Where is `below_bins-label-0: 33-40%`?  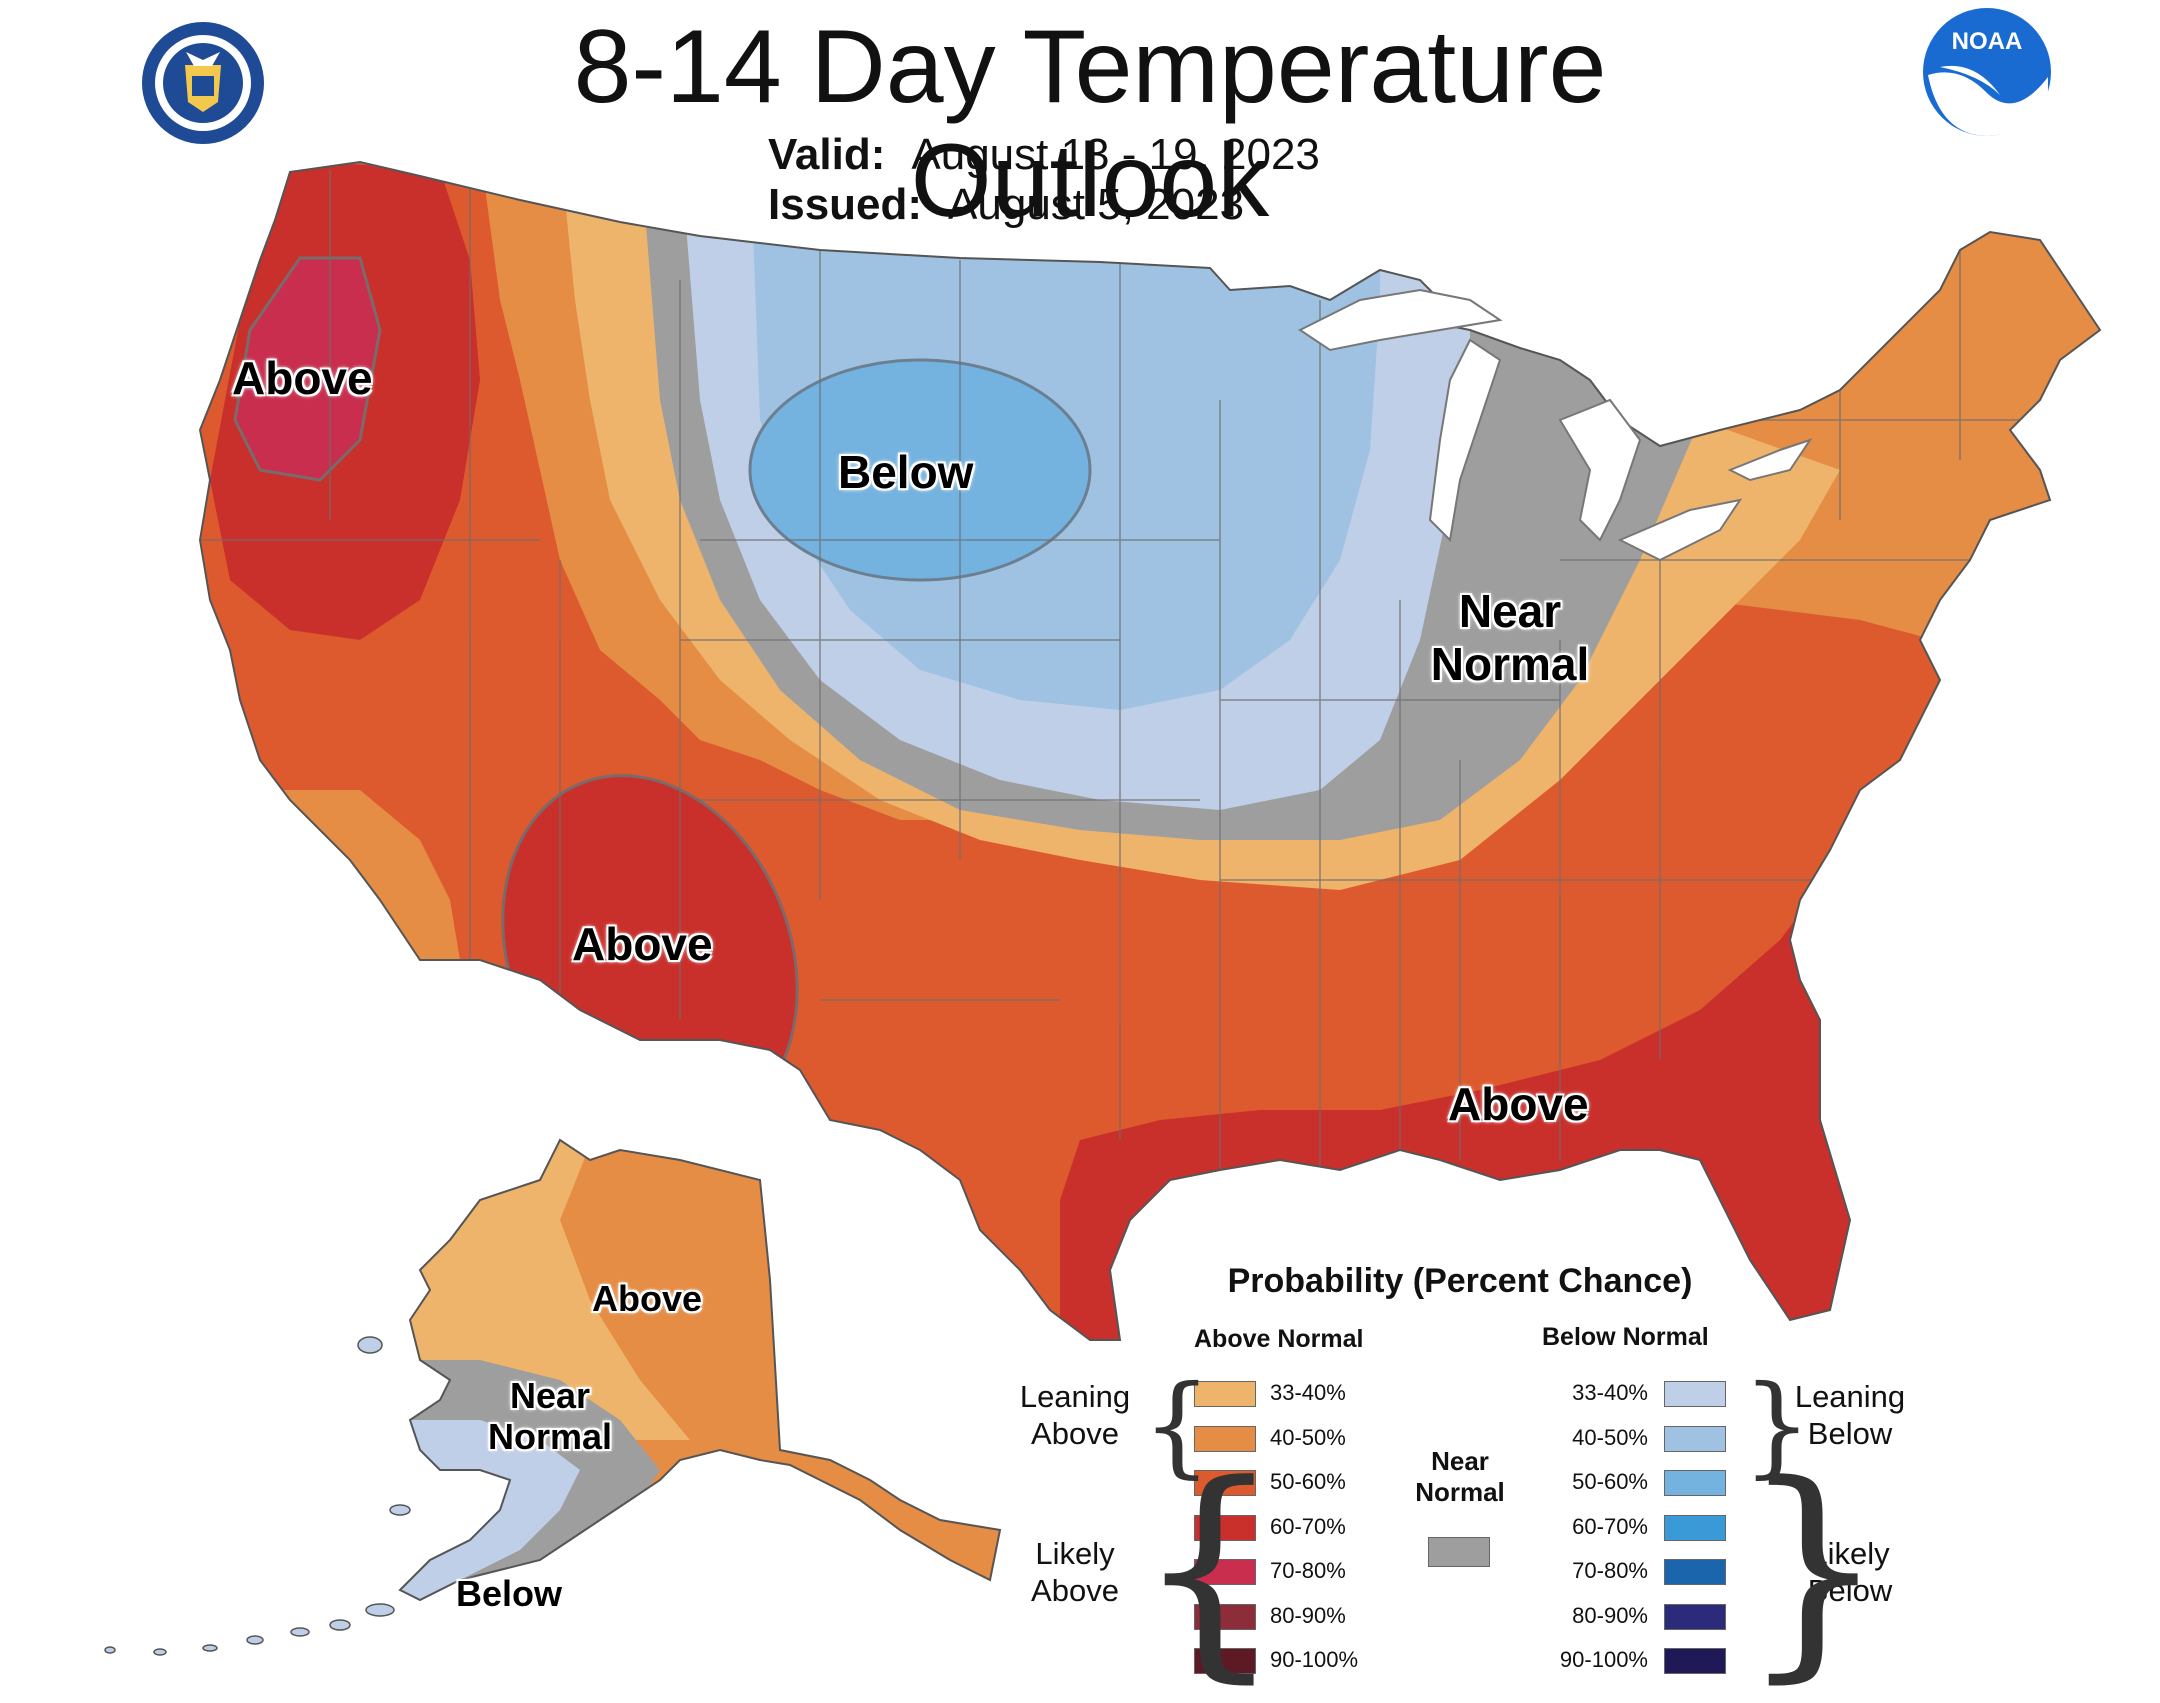
below_bins-label-0: 33-40% is located at coordinates (1610, 1392).